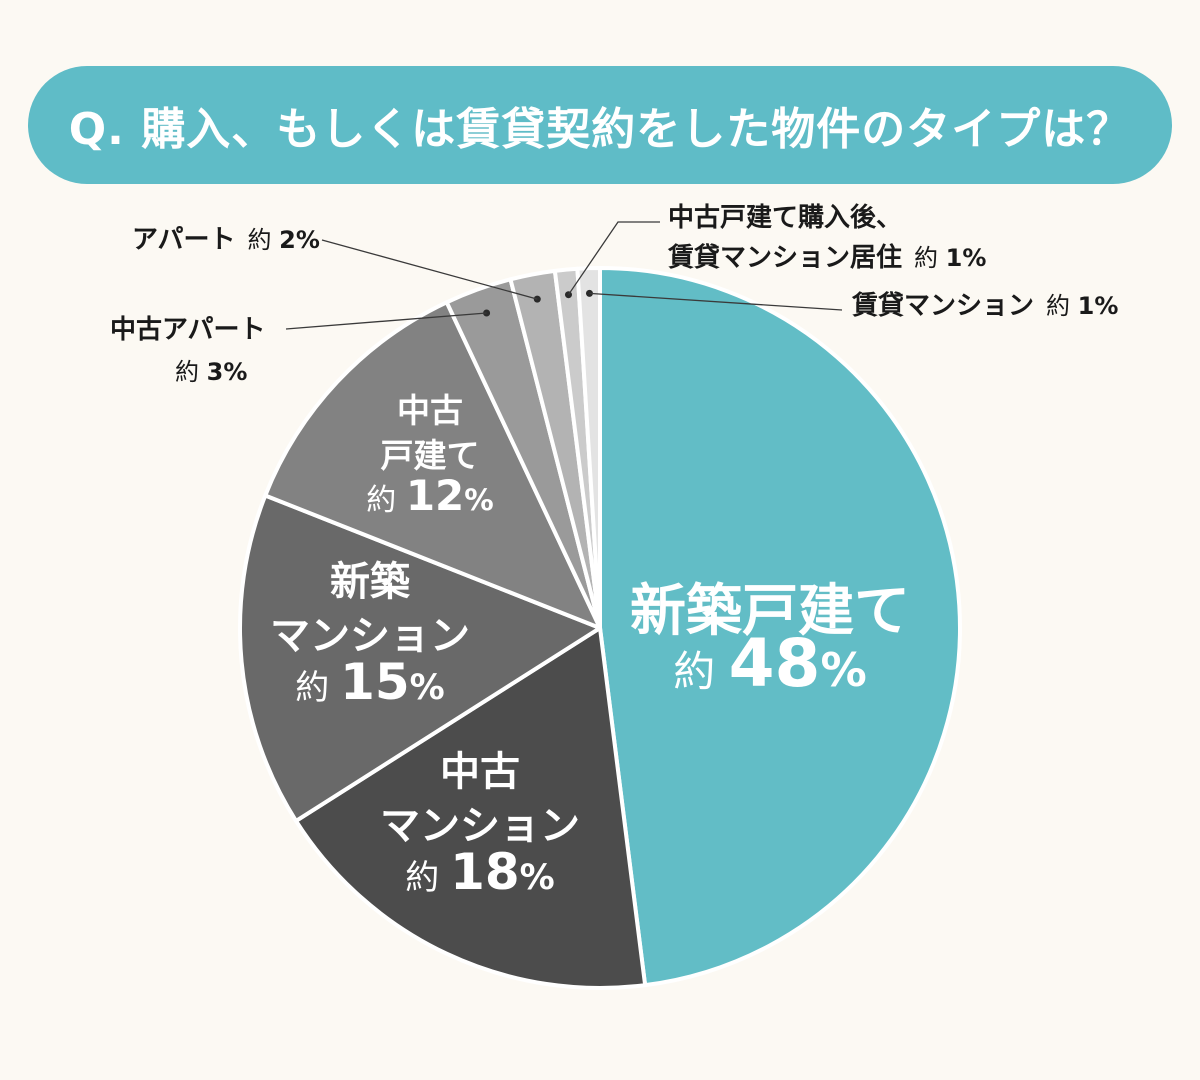 This screenshot has height=1080, width=1200. Describe the element at coordinates (770, 663) in the screenshot. I see `slice-value: 約 48%` at that location.